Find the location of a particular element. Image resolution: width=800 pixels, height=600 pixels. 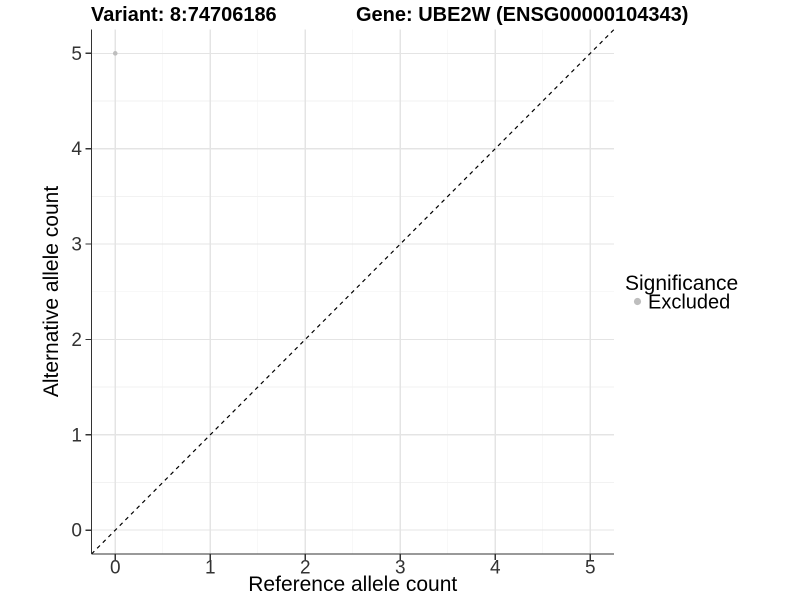

plot-title-gene: Gene: UBE2W (ENSG00000104343) is located at coordinates (522, 15).